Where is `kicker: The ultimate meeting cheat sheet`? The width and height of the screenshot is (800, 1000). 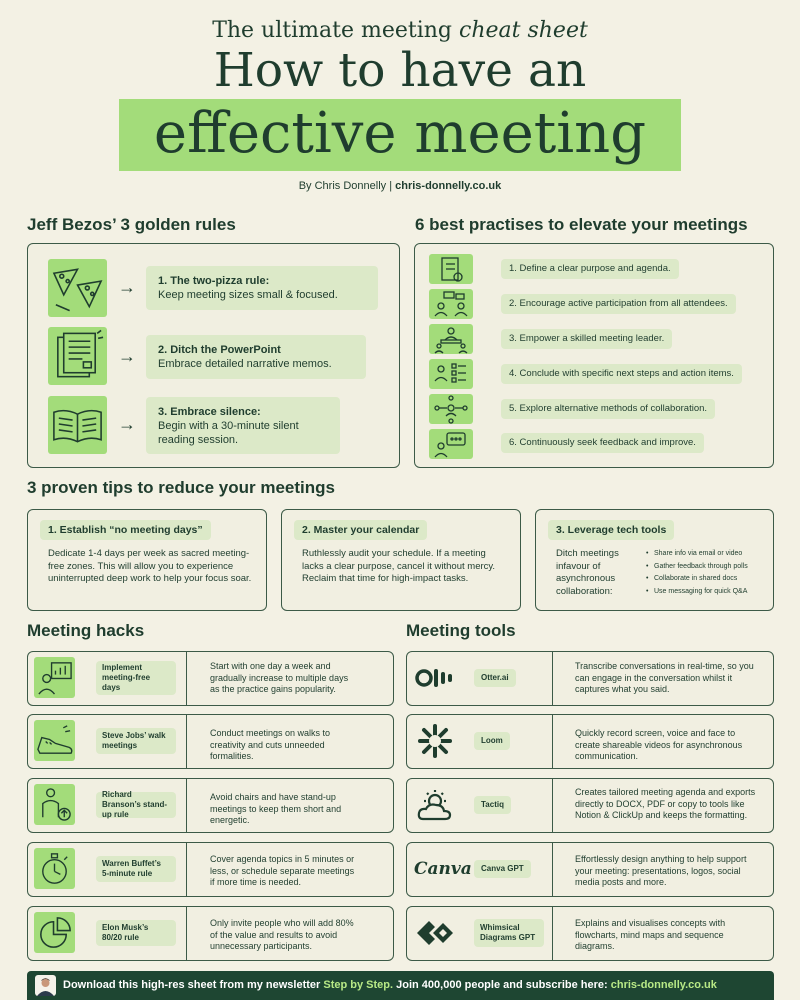 kicker: The ultimate meeting cheat sheet is located at coordinates (400, 30).